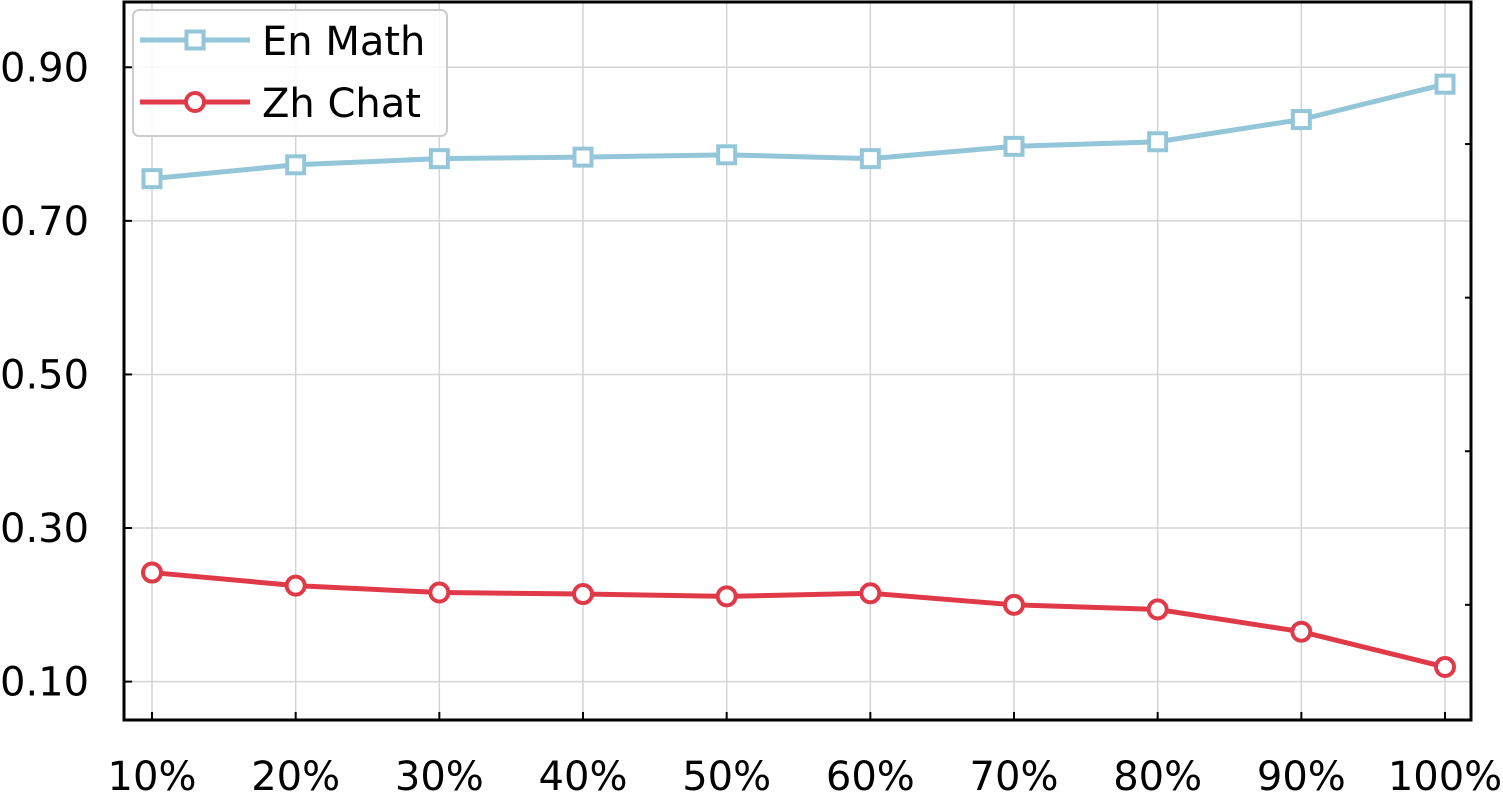 Image resolution: width=1503 pixels, height=794 pixels. What do you see at coordinates (805, 753) in the screenshot?
I see `x-axis: 10% 20% 30% 40% 50% 60% 70% 80% 90% 100%` at bounding box center [805, 753].